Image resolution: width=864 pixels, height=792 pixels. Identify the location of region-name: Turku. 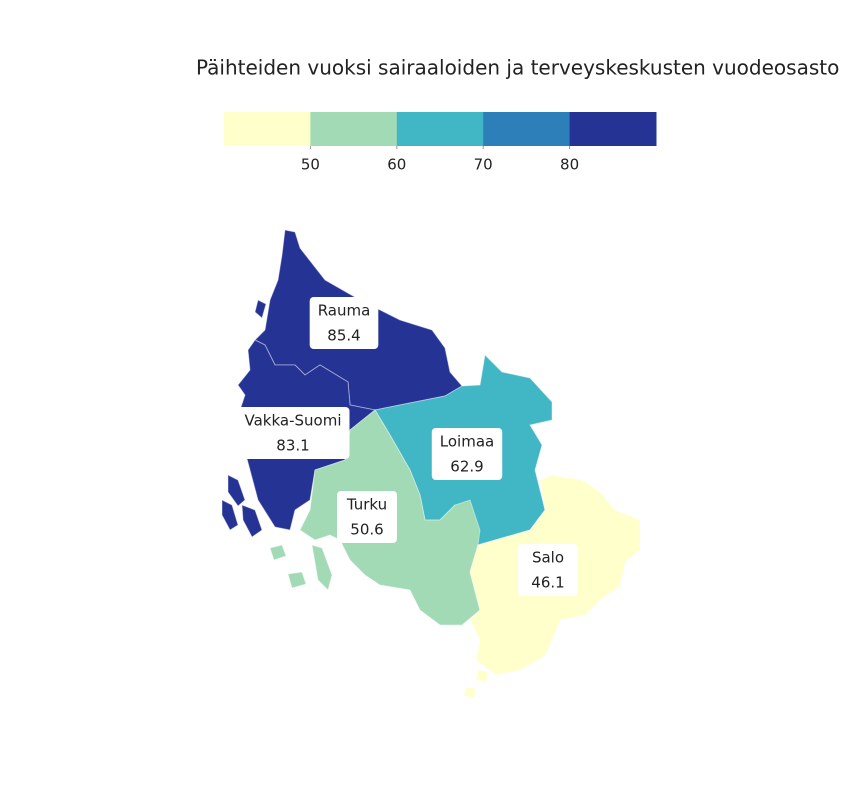
(366, 505).